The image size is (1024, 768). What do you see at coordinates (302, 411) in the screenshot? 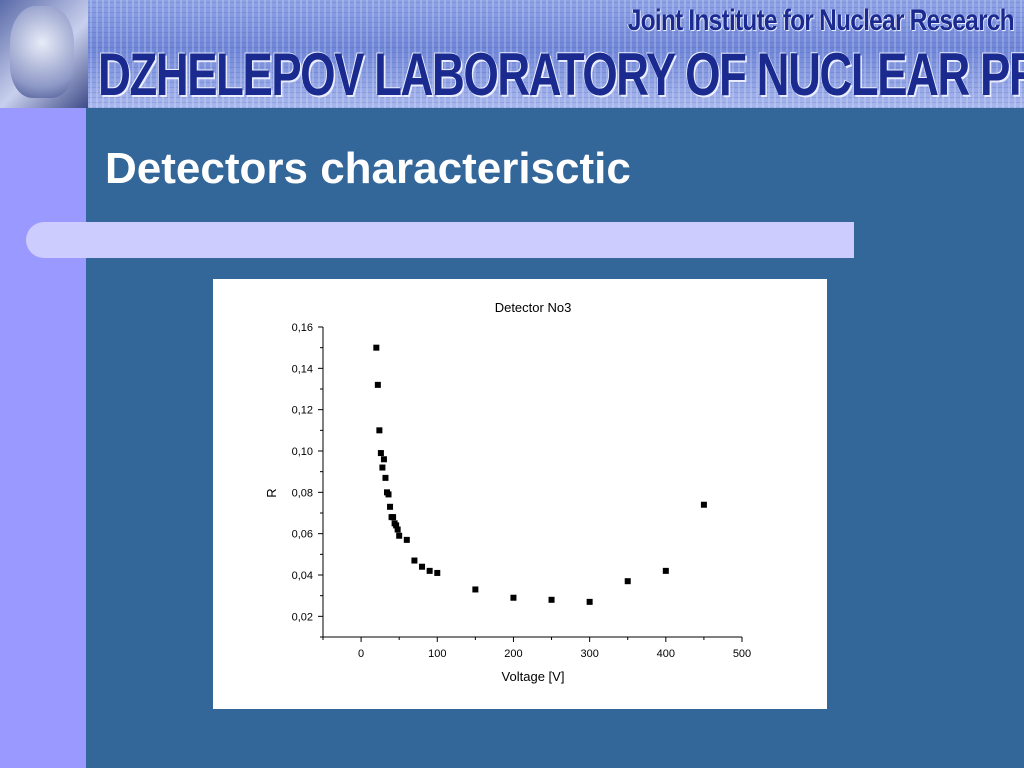
I see `y-tick-label: 0,12` at bounding box center [302, 411].